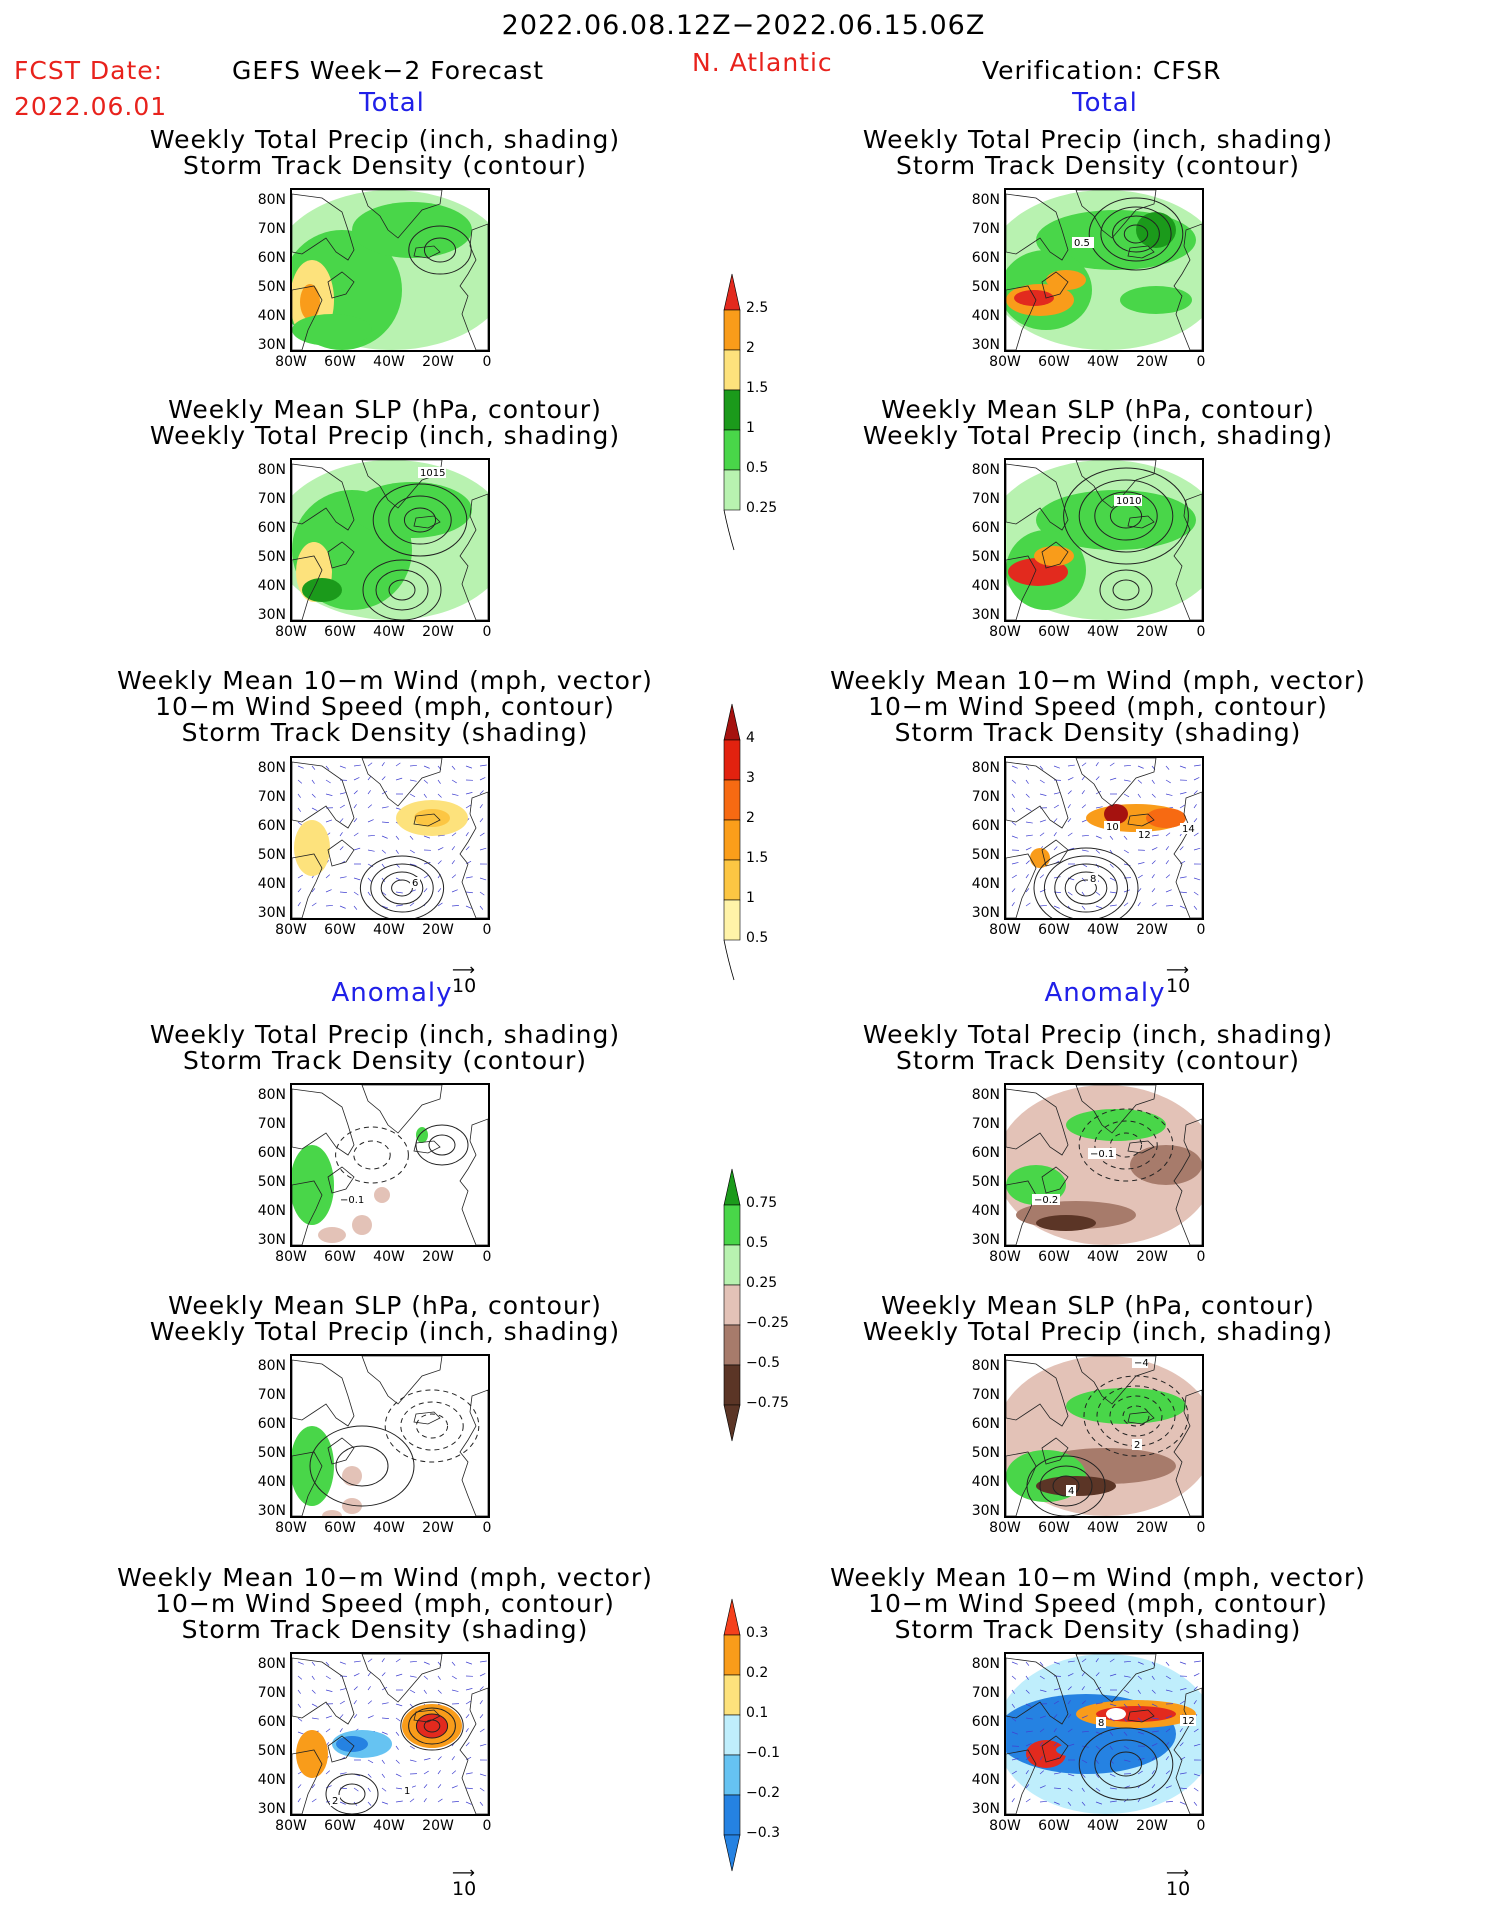 The image size is (1487, 1925). Describe the element at coordinates (1178, 979) in the screenshot. I see `vector-reference-obs-total: ⟶ 10` at that location.